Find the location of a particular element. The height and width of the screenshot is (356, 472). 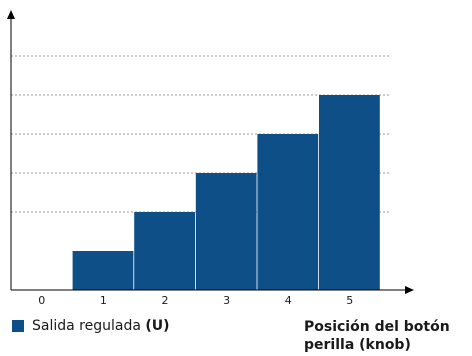

x-tick-label: 2 is located at coordinates (165, 300).